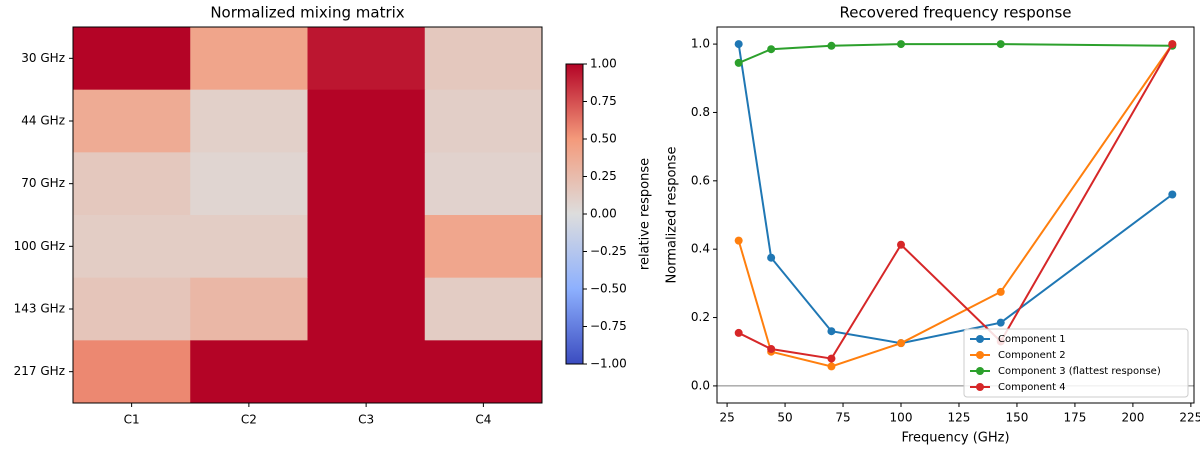 The image size is (1200, 450). Describe the element at coordinates (603, 214) in the screenshot. I see `colorbar-tick-label: 0.00` at that location.